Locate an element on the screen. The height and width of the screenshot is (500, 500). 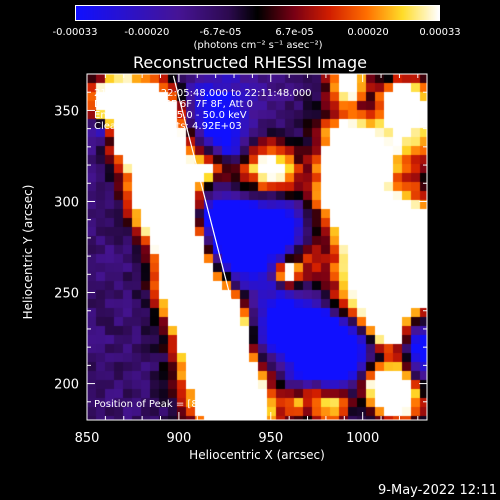
y-tick-label: 300 is located at coordinates (66, 202).